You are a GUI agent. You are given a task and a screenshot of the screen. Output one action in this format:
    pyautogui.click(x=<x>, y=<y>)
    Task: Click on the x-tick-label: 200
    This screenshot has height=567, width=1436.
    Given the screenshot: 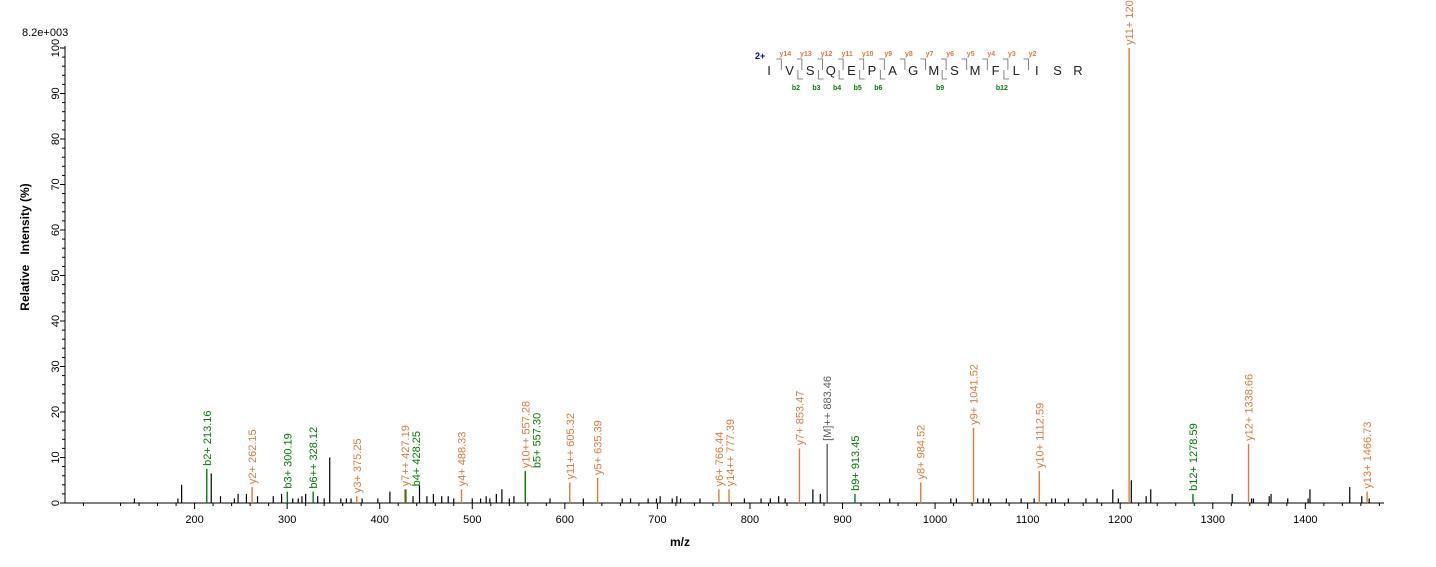 What is the action you would take?
    pyautogui.click(x=194, y=520)
    